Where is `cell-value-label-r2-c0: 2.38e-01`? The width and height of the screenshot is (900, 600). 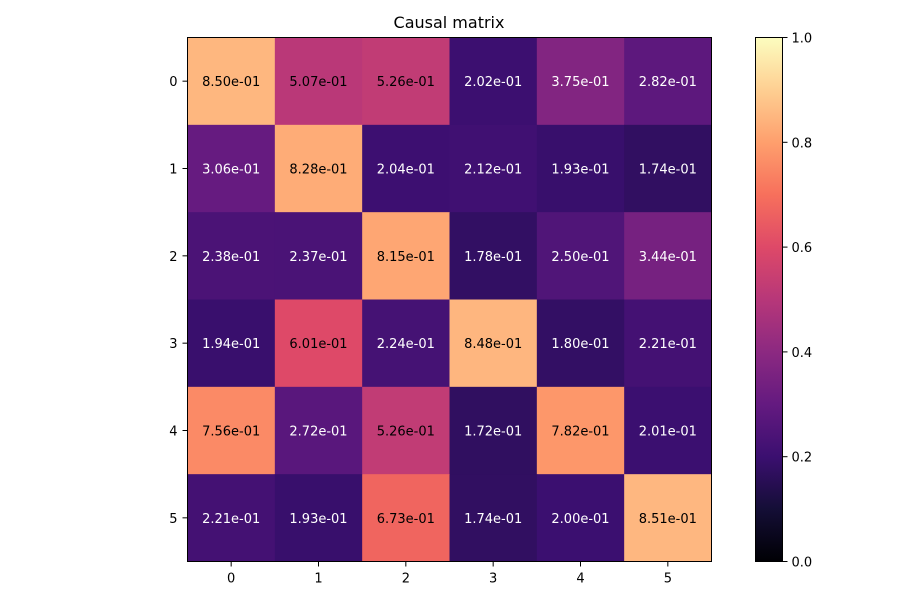 cell-value-label-r2-c0: 2.38e-01 is located at coordinates (231, 257).